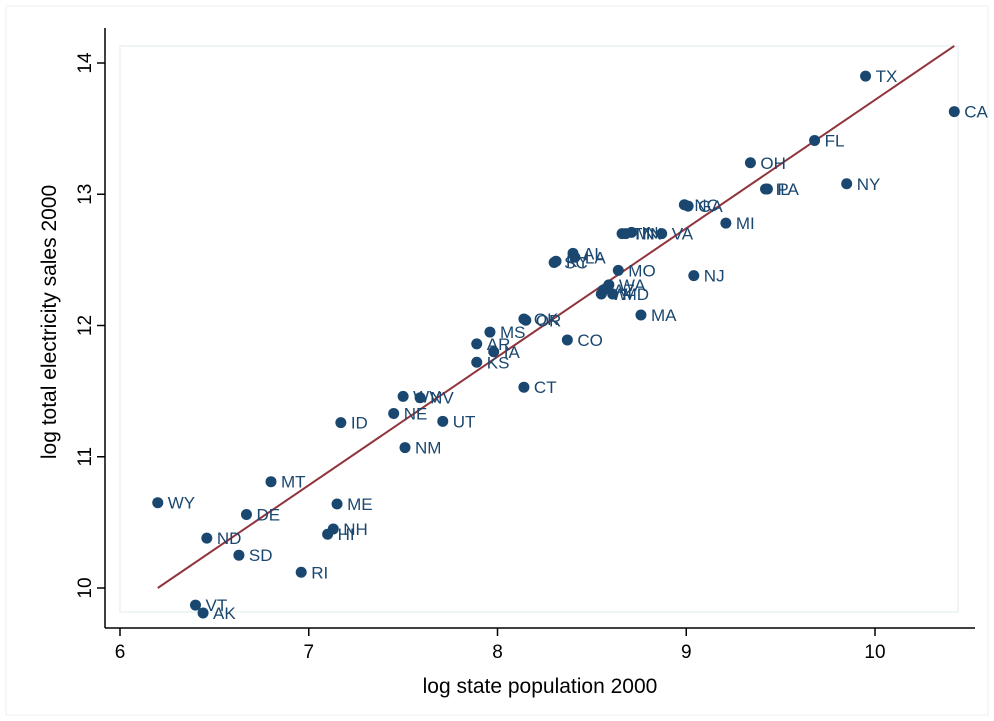 The image size is (994, 721). Describe the element at coordinates (464, 421) in the screenshot. I see `point-label-ut: UT` at that location.